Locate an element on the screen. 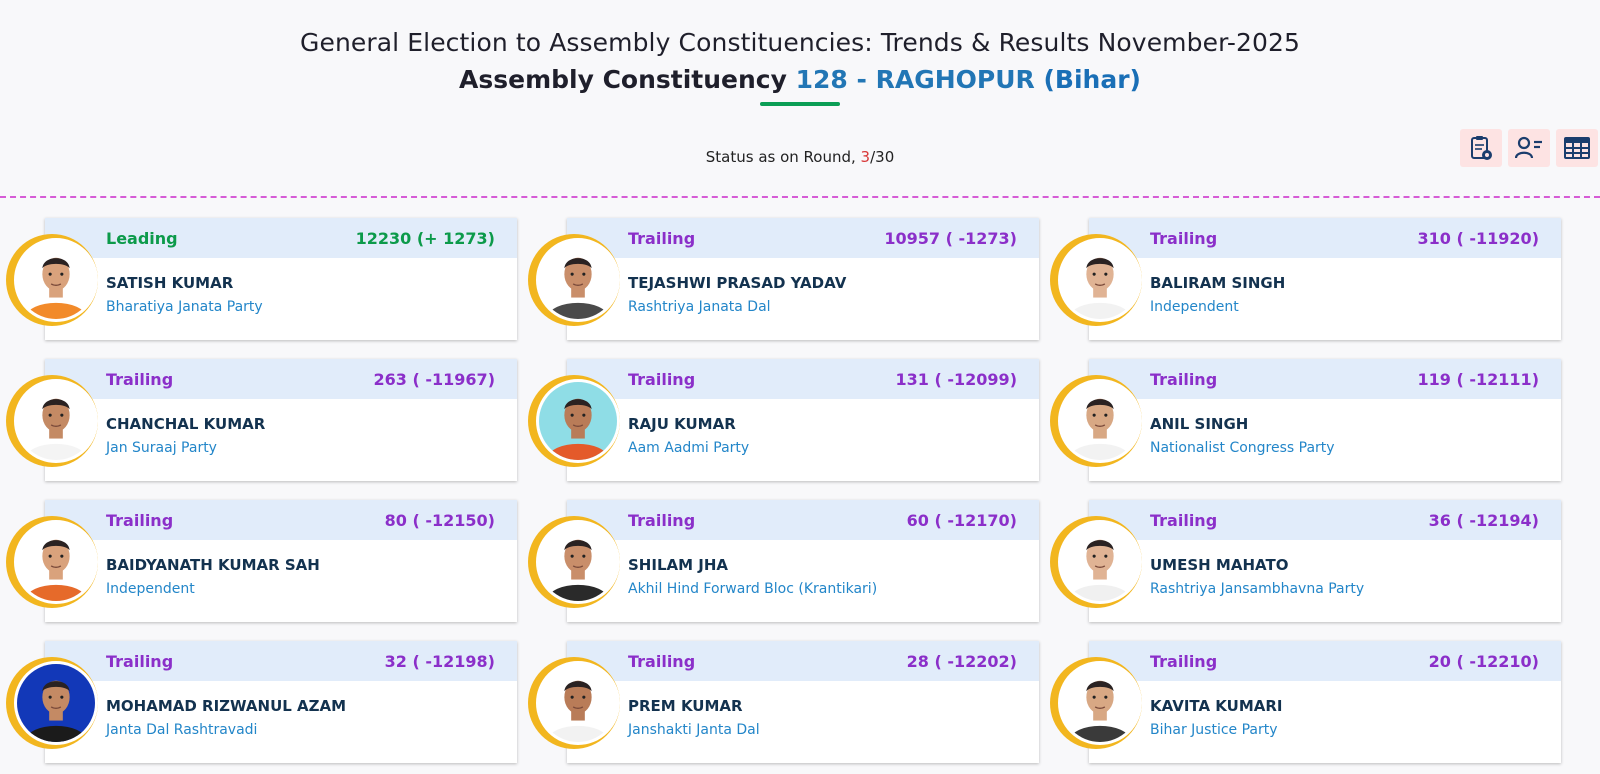 Image resolution: width=1600 pixels, height=774 pixels. candidate-party: Janshakti Janta Dal is located at coordinates (694, 730).